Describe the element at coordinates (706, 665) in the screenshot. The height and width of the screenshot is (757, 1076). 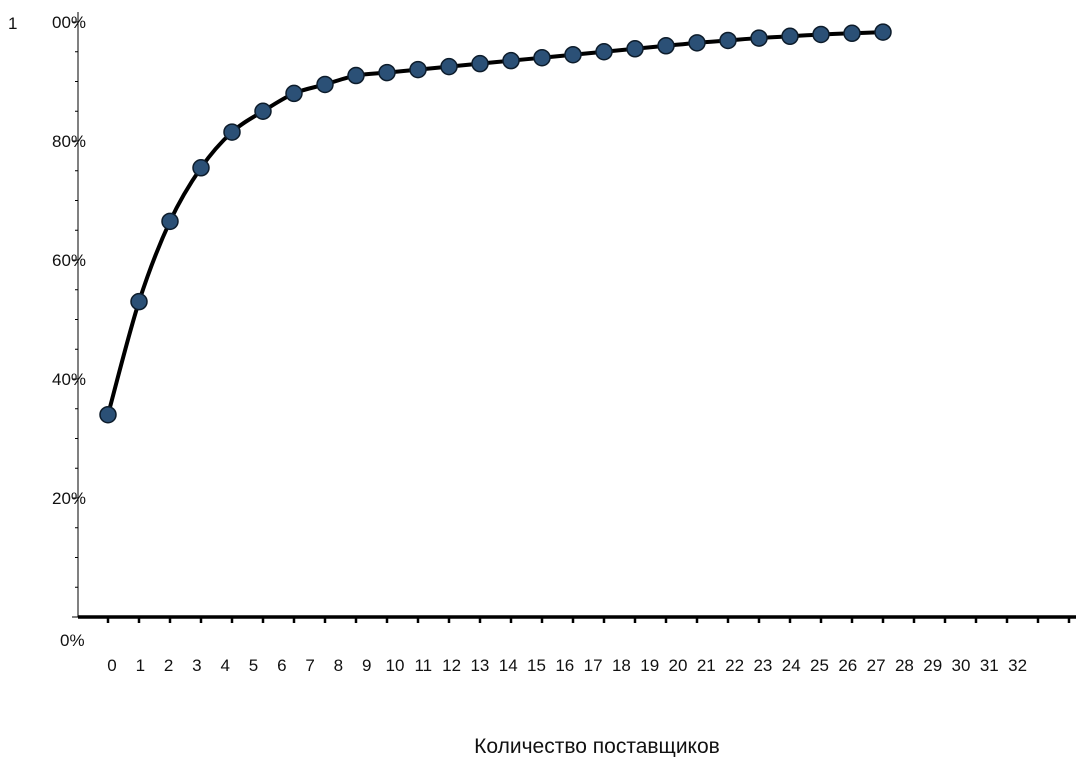
I see `x-tick-label: 21` at that location.